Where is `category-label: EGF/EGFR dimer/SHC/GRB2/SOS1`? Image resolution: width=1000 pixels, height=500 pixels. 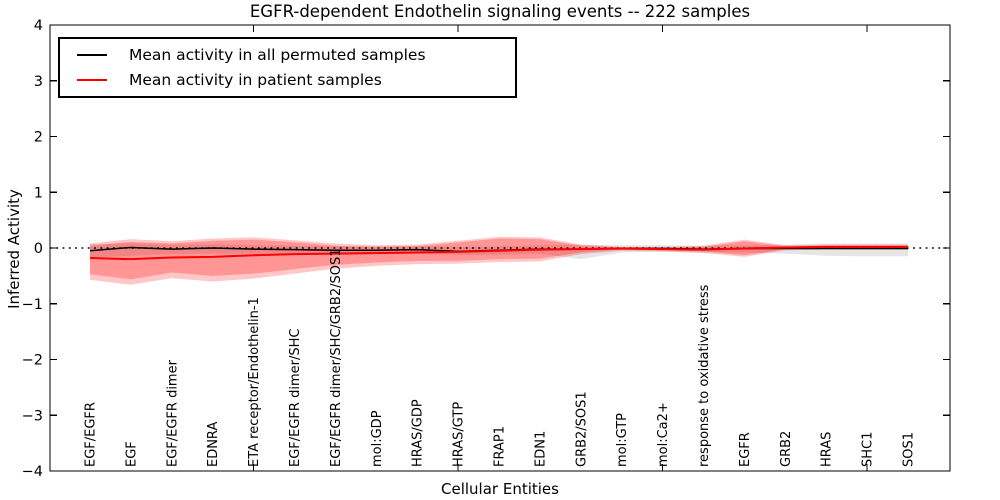
category-label: EGF/EGFR dimer/SHC/GRB2/SOS1 is located at coordinates (336, 357).